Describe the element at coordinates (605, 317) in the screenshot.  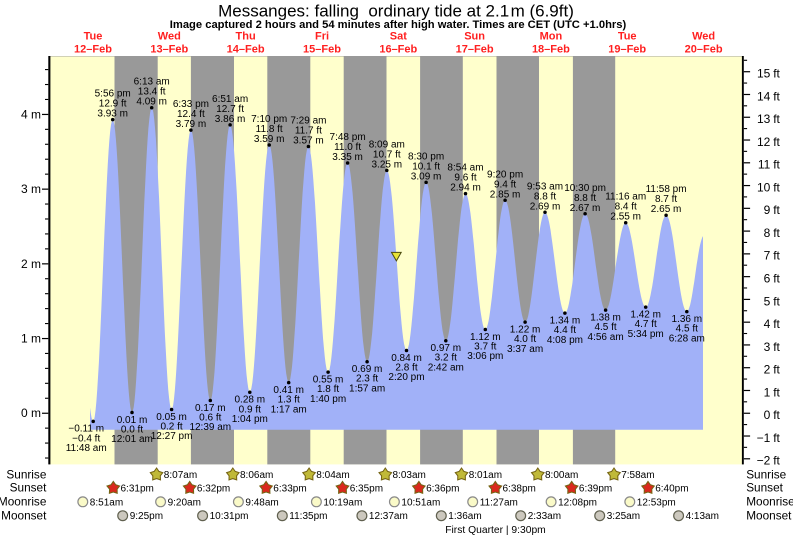
I see `svg-text: 1.38 m` at that location.